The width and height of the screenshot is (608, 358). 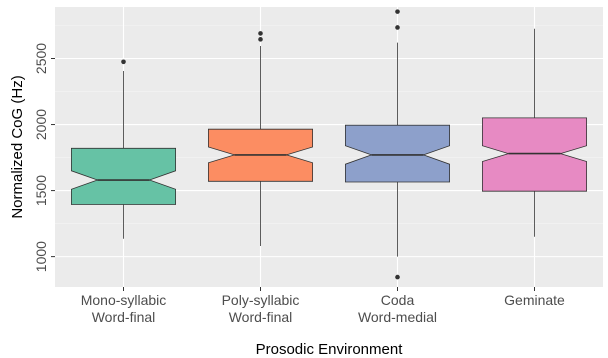 I want to click on x-tick-label: Mono-syllabic, so click(x=124, y=300).